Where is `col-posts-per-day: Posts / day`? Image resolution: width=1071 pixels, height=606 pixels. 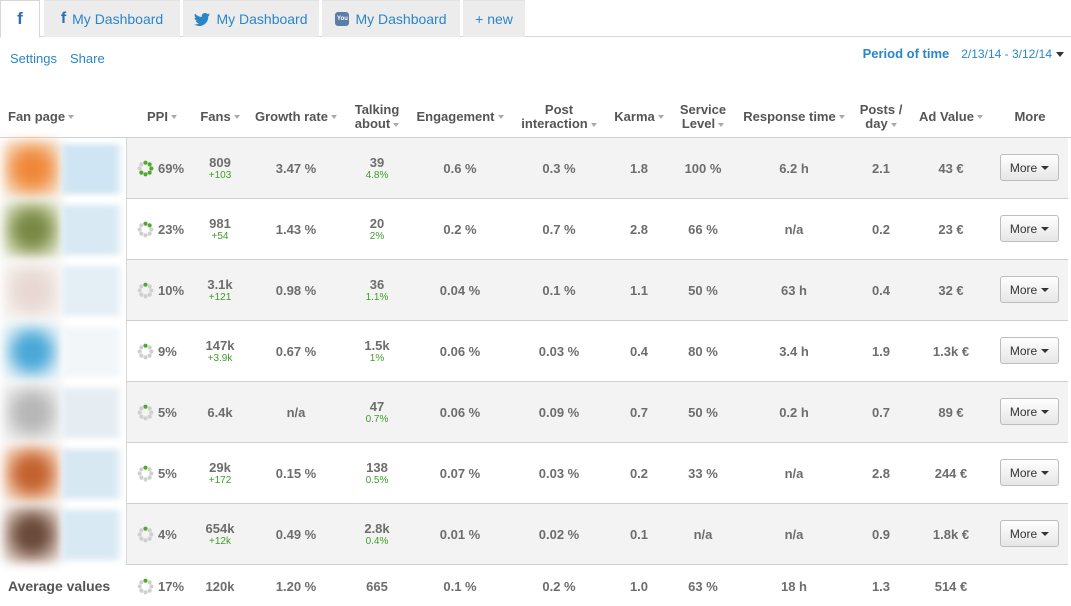
col-posts-per-day: Posts / day is located at coordinates (881, 117).